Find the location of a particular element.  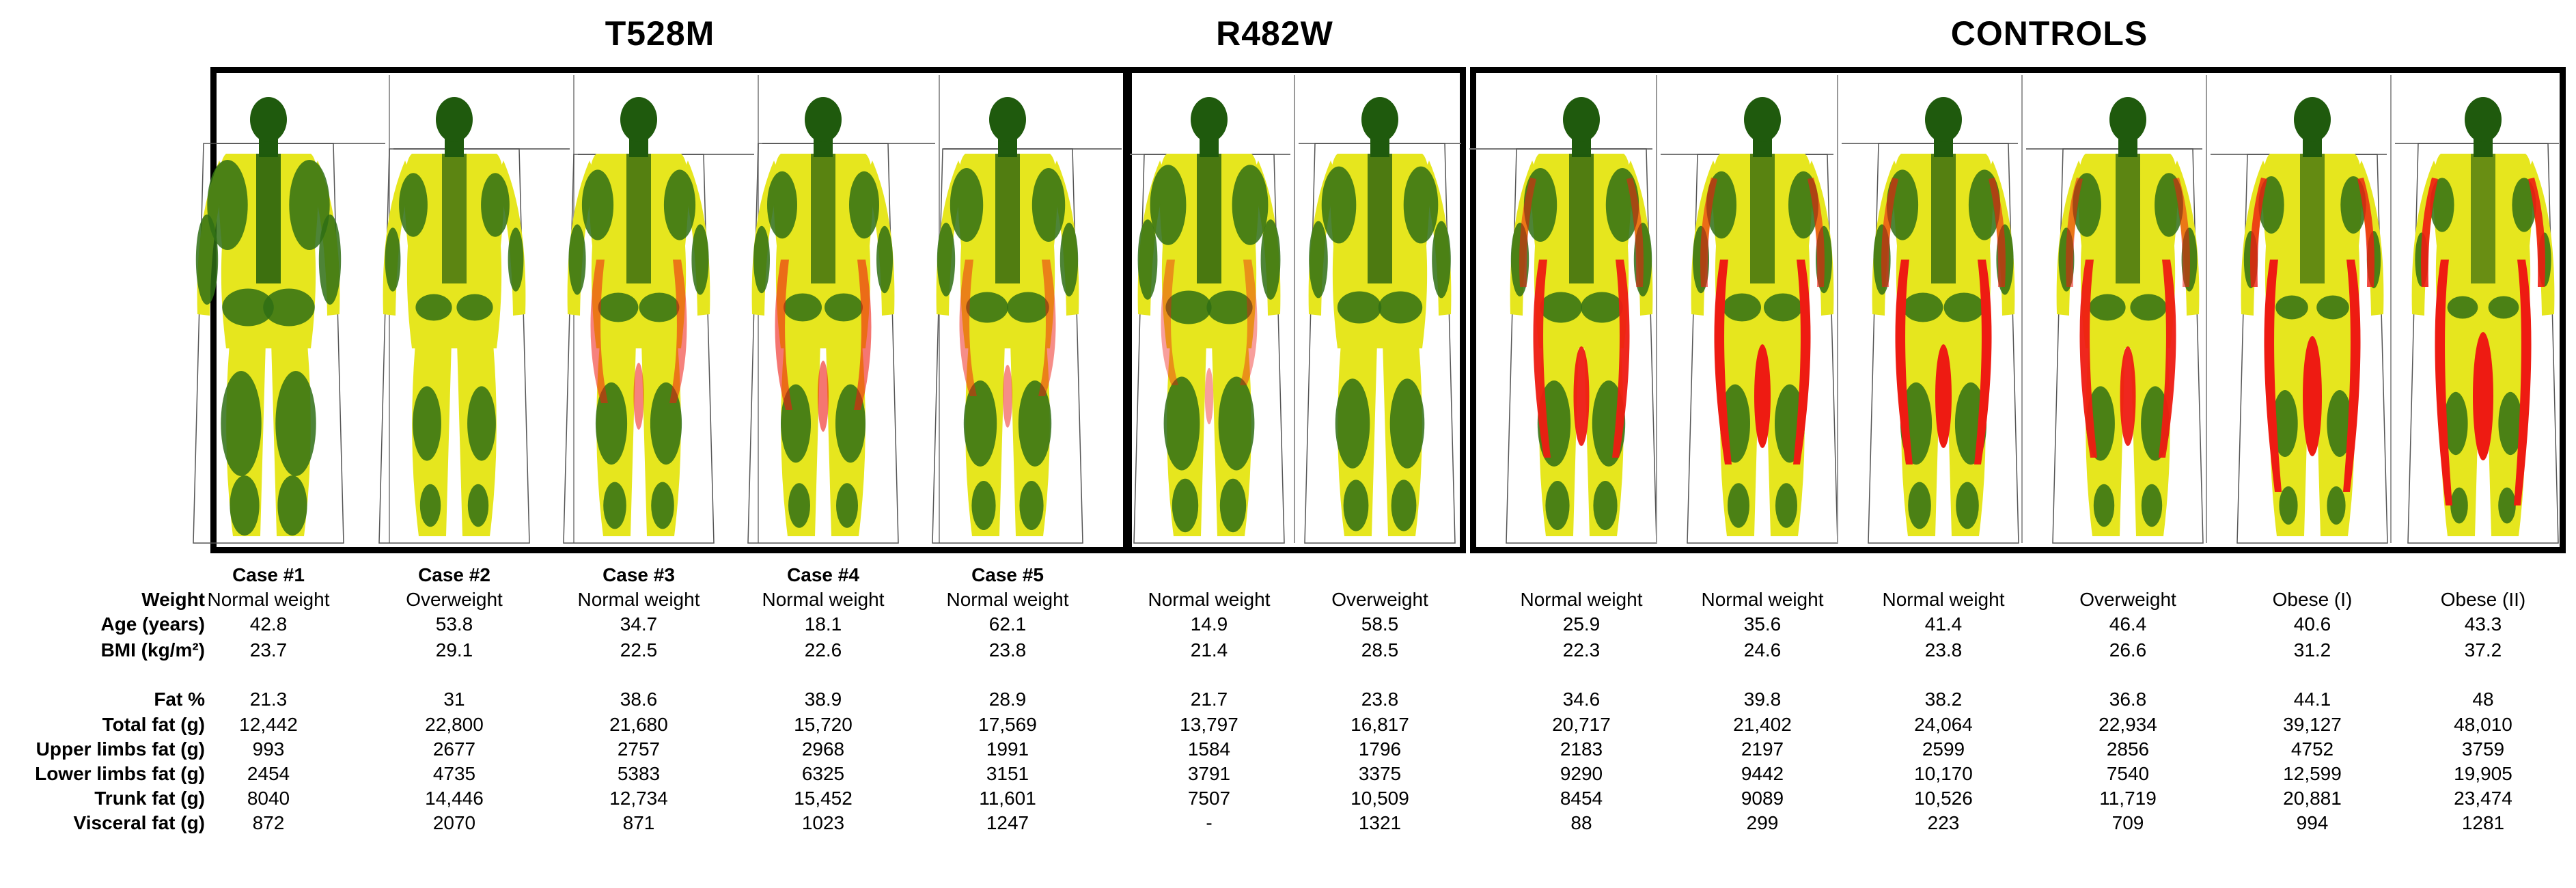

cell-fat-pct: 38.6 is located at coordinates (639, 699).